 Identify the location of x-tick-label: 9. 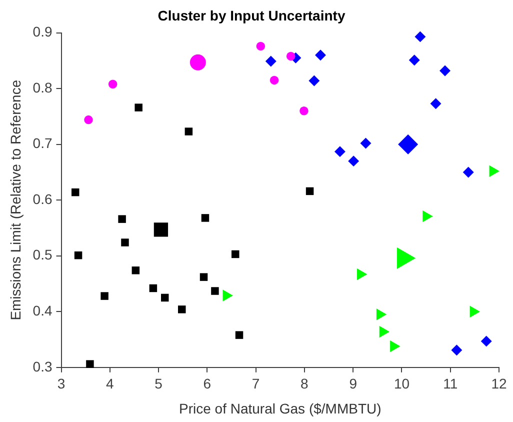
(353, 384).